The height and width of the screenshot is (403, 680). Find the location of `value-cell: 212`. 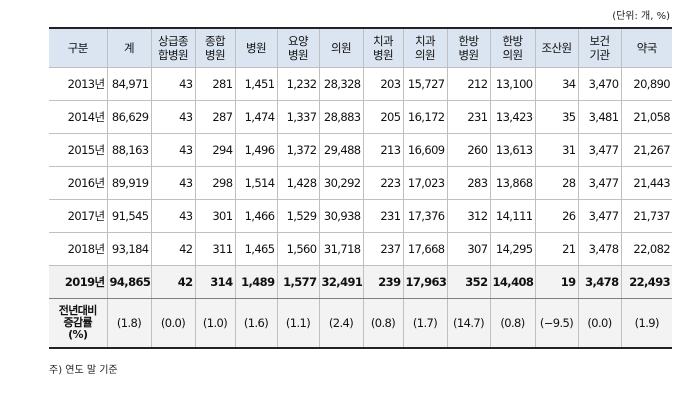

value-cell: 212 is located at coordinates (468, 84).